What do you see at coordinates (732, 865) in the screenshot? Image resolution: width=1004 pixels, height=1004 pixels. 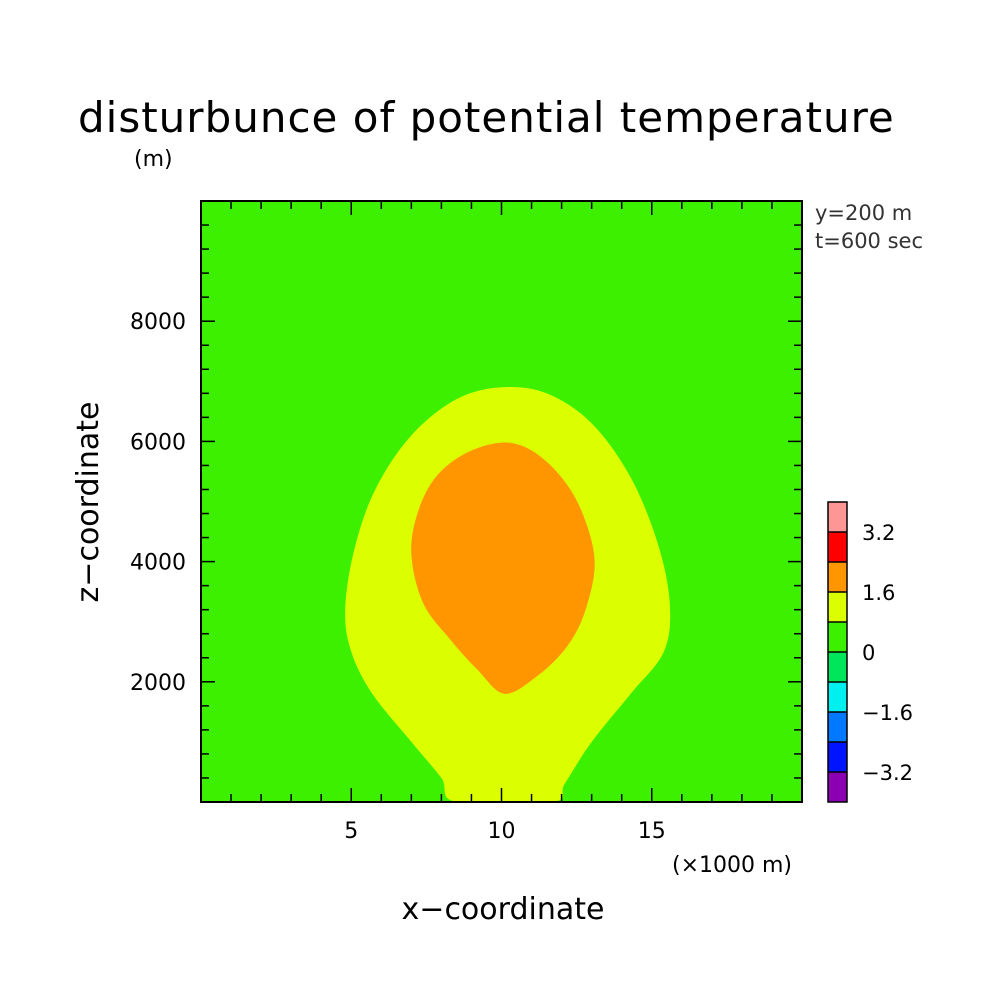 I see `x-unit-label: (×1000 m)` at bounding box center [732, 865].